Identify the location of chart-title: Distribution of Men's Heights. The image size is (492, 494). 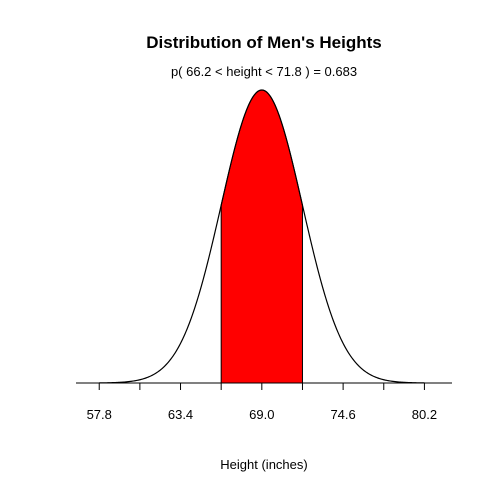
(263, 42).